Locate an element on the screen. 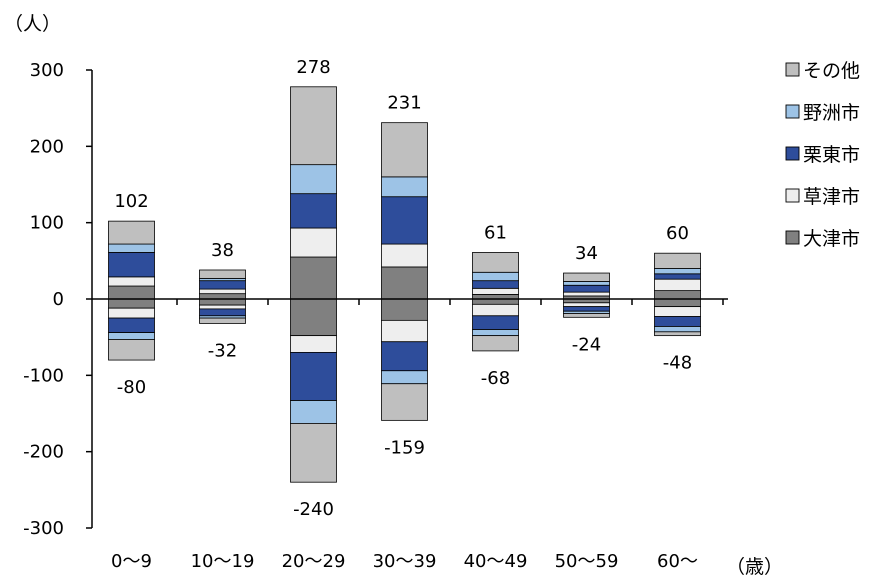 The height and width of the screenshot is (575, 882). data-label-negative-total: -32 is located at coordinates (222, 350).